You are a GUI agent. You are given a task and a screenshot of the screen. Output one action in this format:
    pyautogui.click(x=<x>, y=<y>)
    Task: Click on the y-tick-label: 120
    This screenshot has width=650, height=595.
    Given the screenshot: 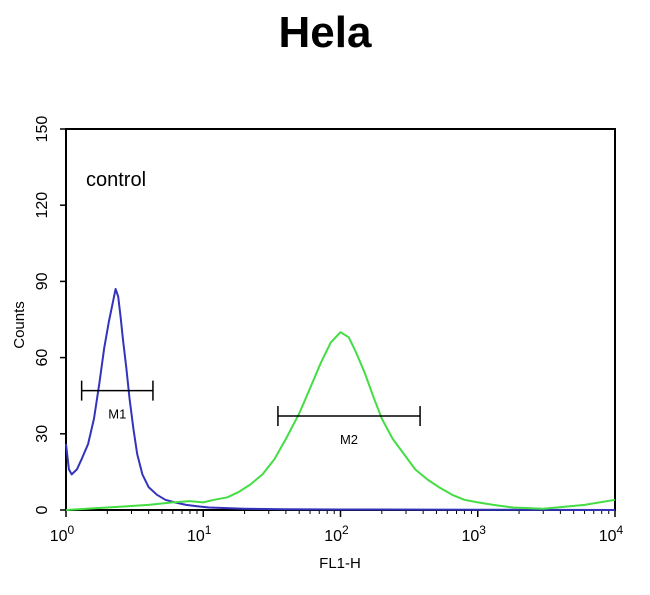 What is the action you would take?
    pyautogui.click(x=42, y=205)
    